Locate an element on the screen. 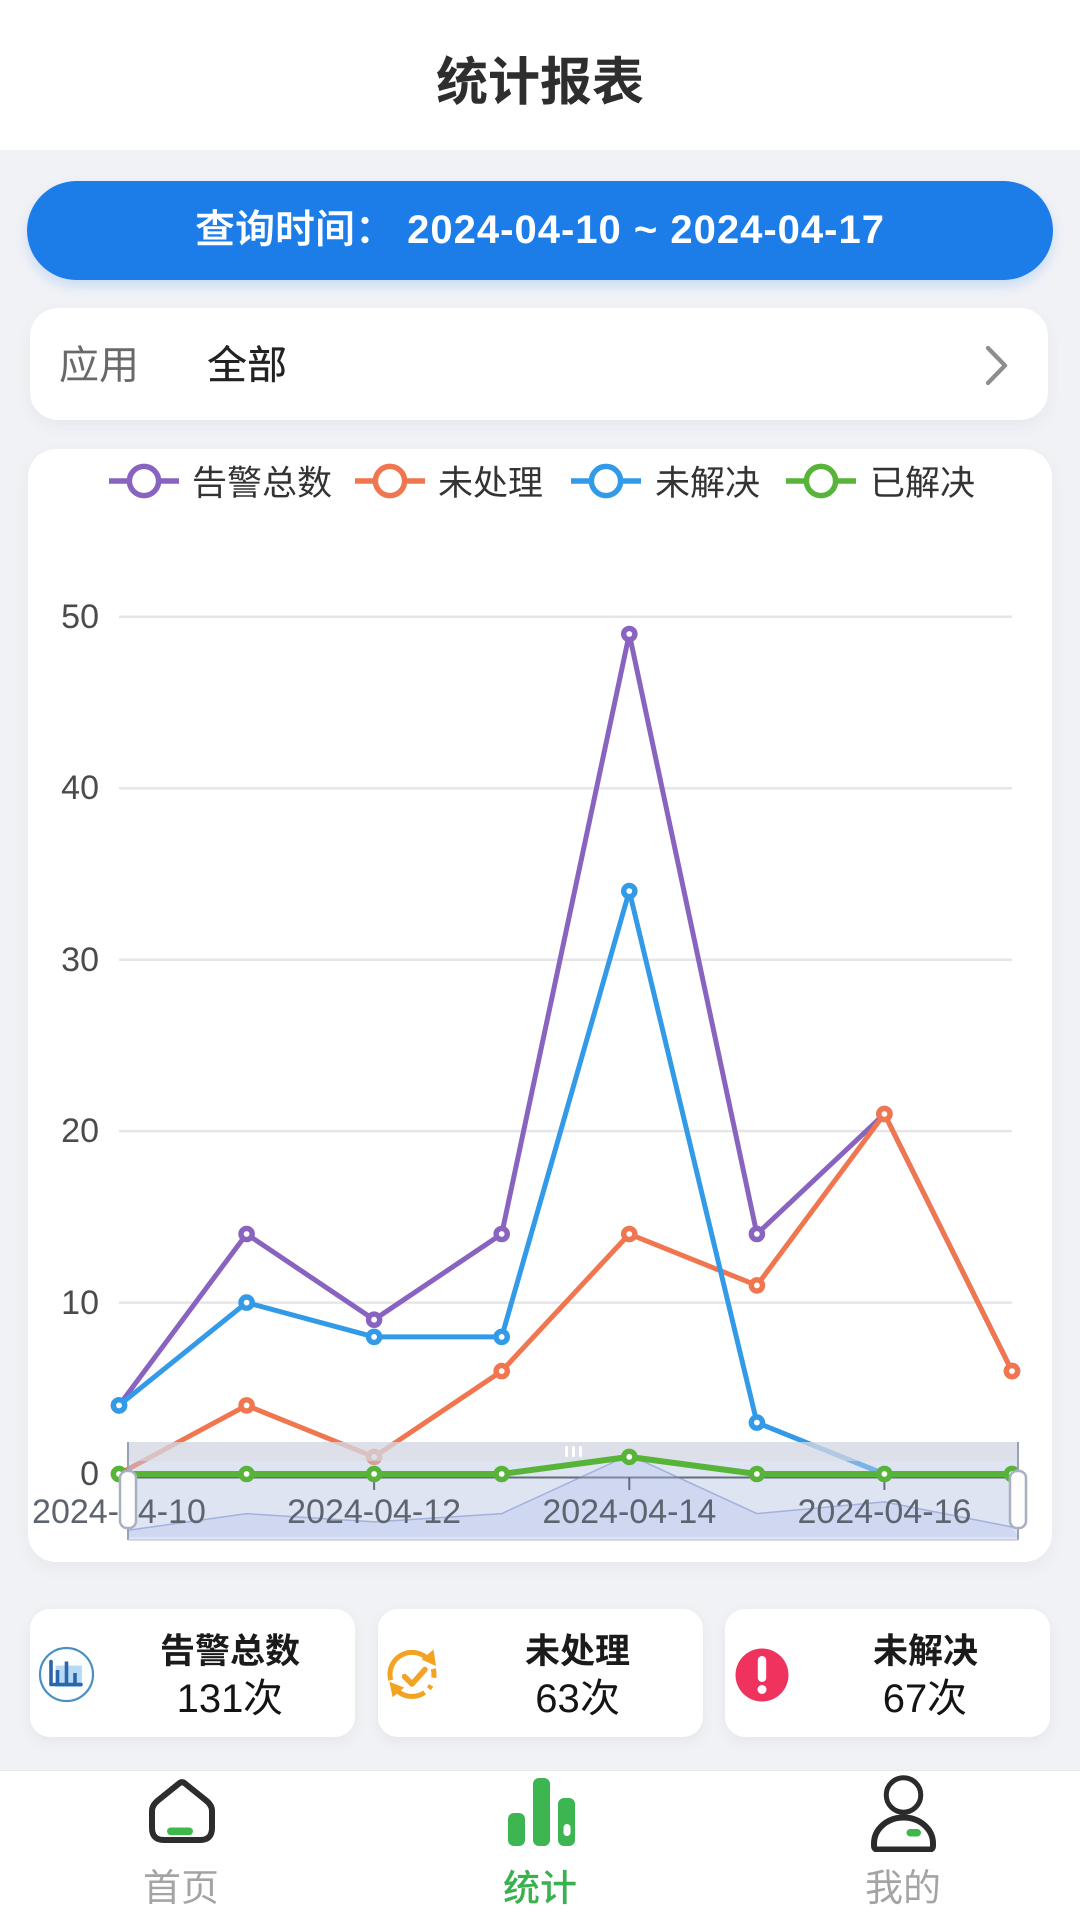 The width and height of the screenshot is (1080, 1920). svg-text: 2024-04-16 is located at coordinates (884, 1512).